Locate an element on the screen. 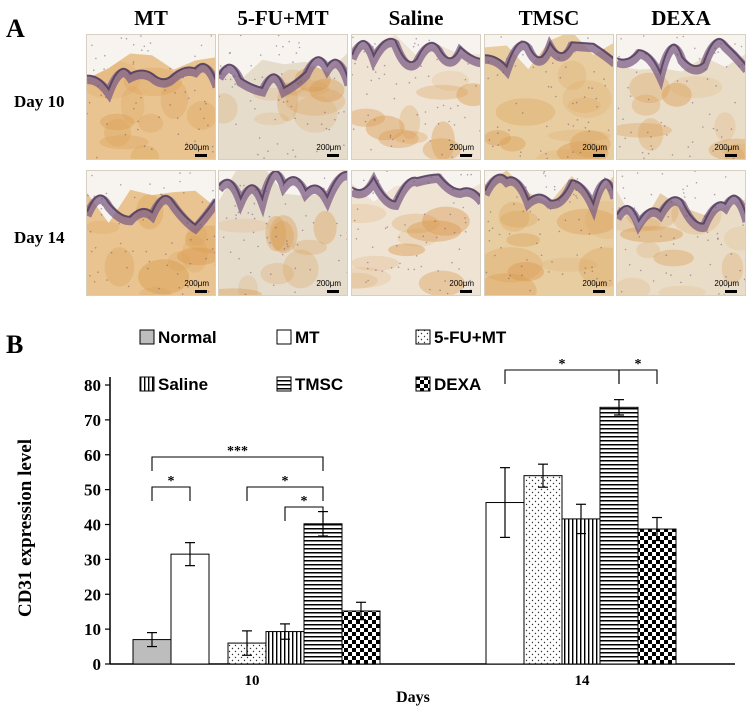 This screenshot has height=712, width=750. legend-label: 5-FU+MT is located at coordinates (470, 337).